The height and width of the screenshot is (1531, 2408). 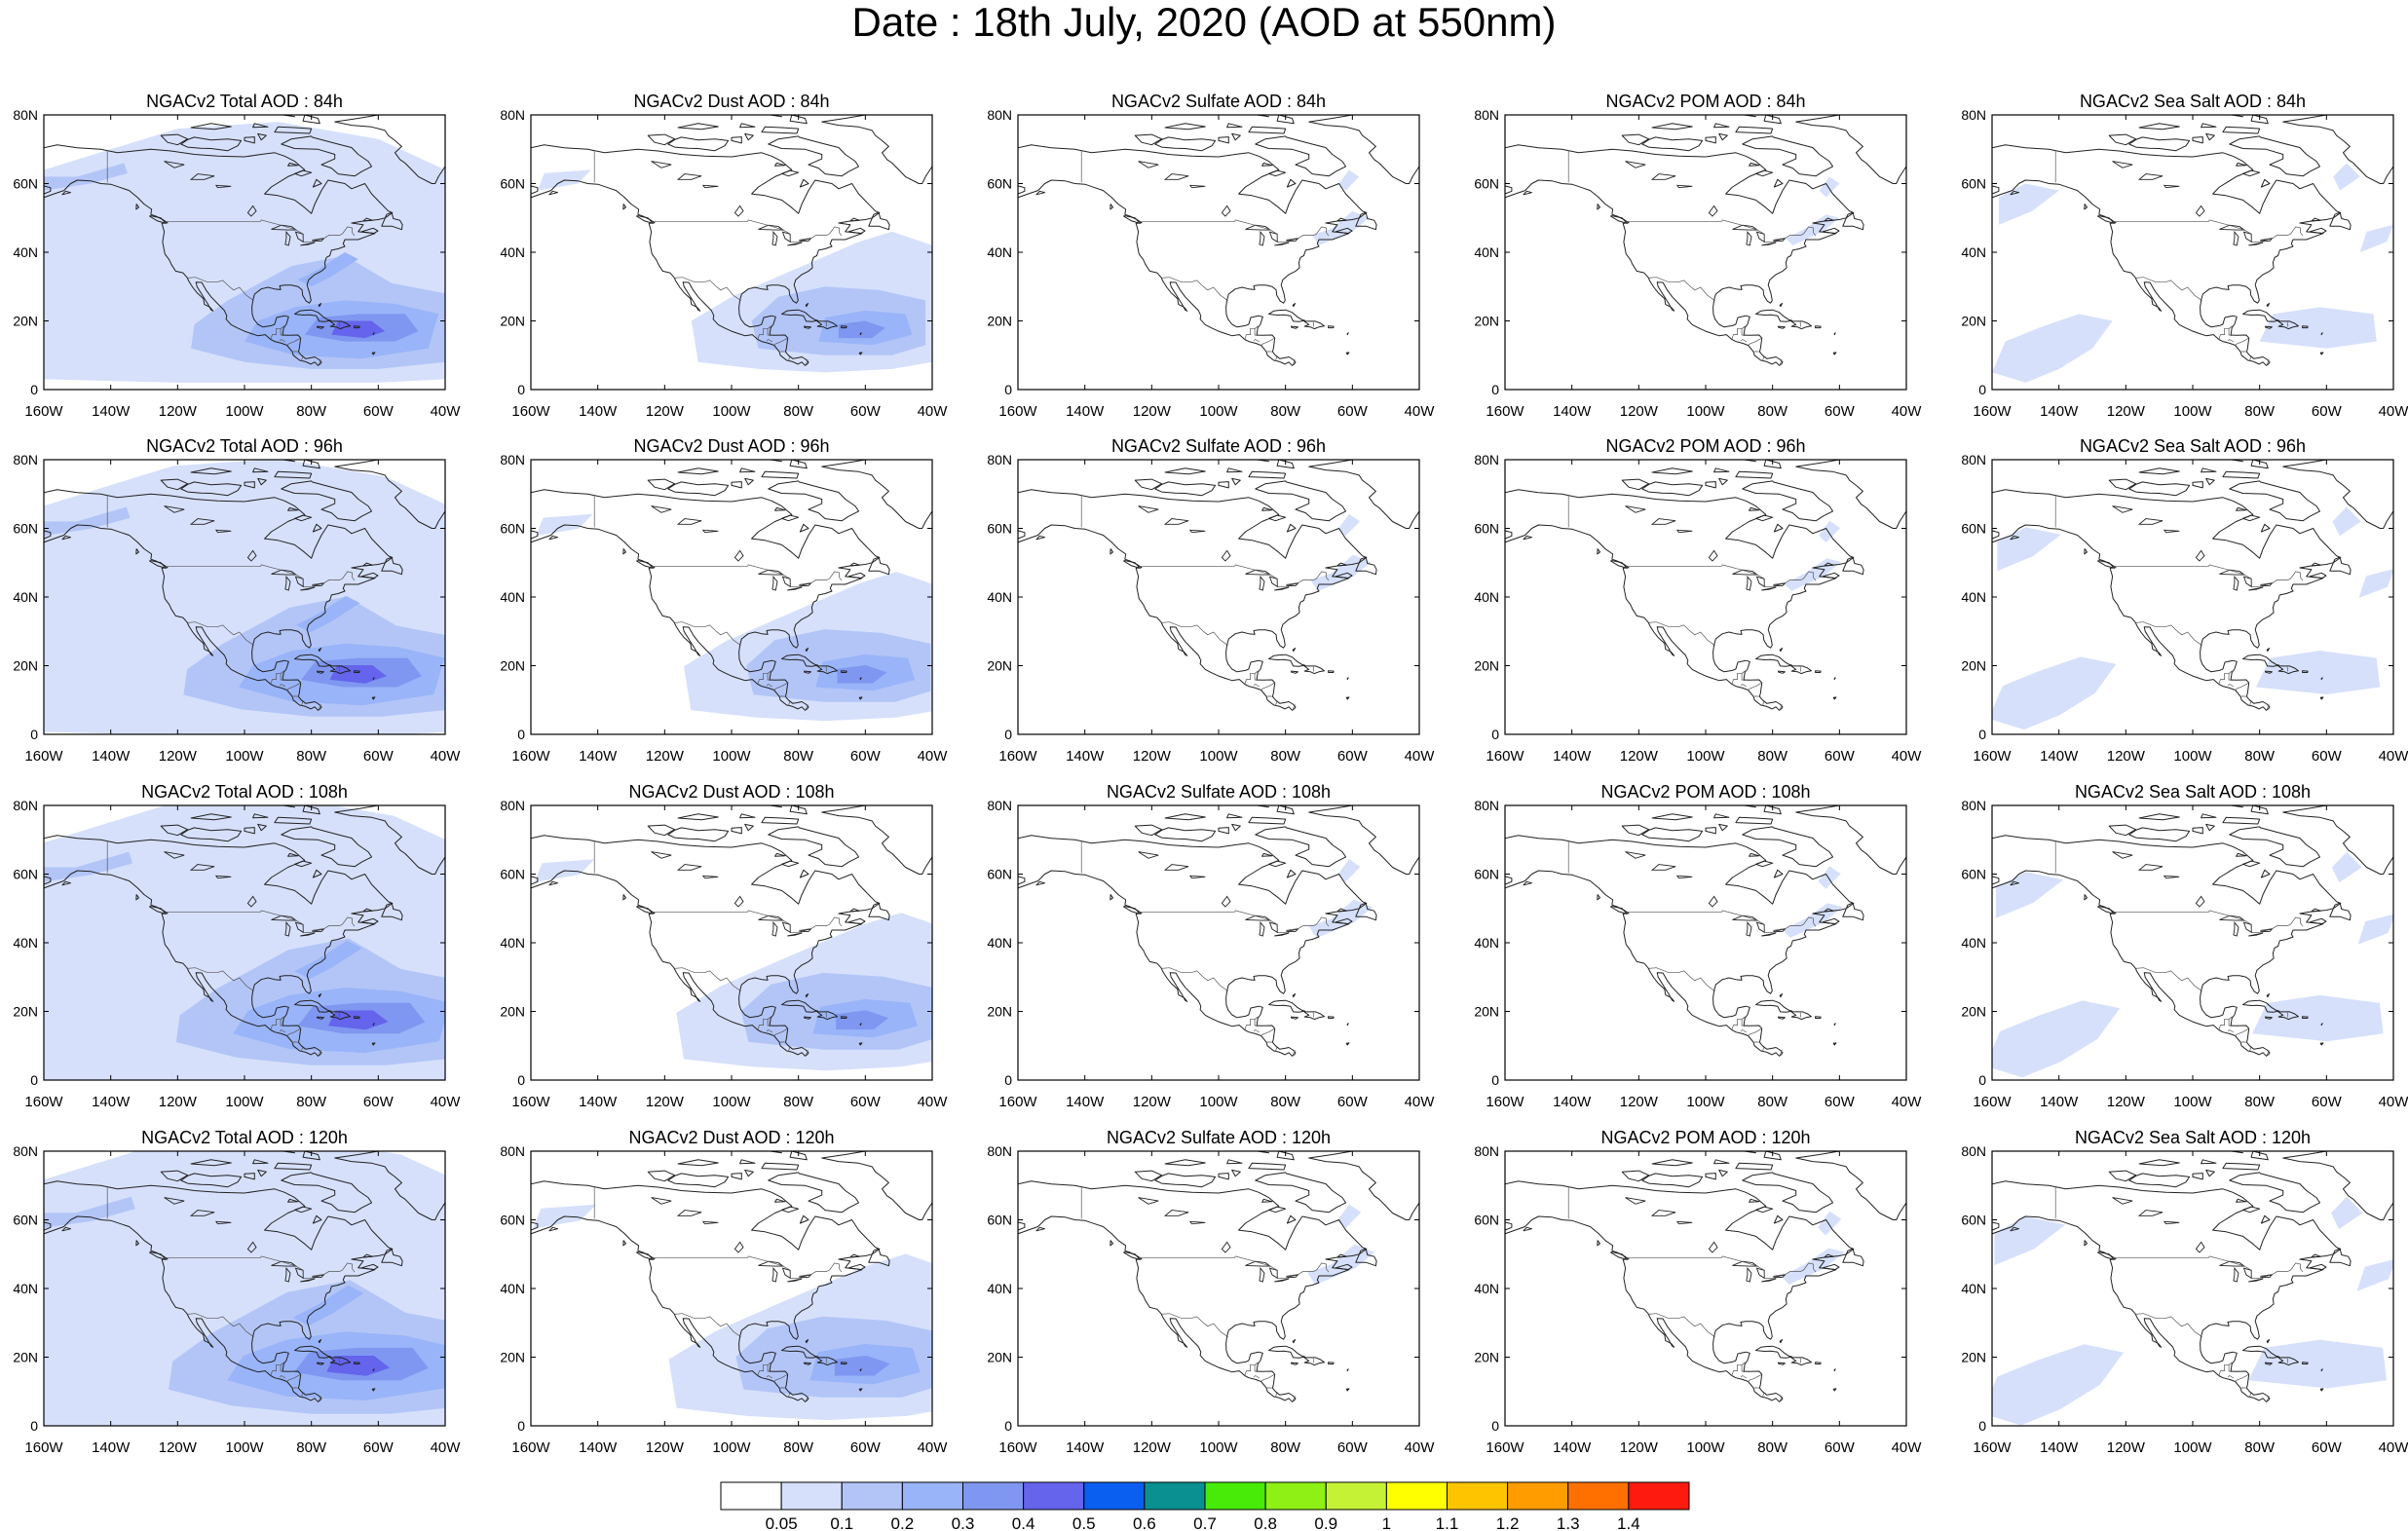 What do you see at coordinates (963, 1522) in the screenshot?
I see `colorbar-label: 0.3` at bounding box center [963, 1522].